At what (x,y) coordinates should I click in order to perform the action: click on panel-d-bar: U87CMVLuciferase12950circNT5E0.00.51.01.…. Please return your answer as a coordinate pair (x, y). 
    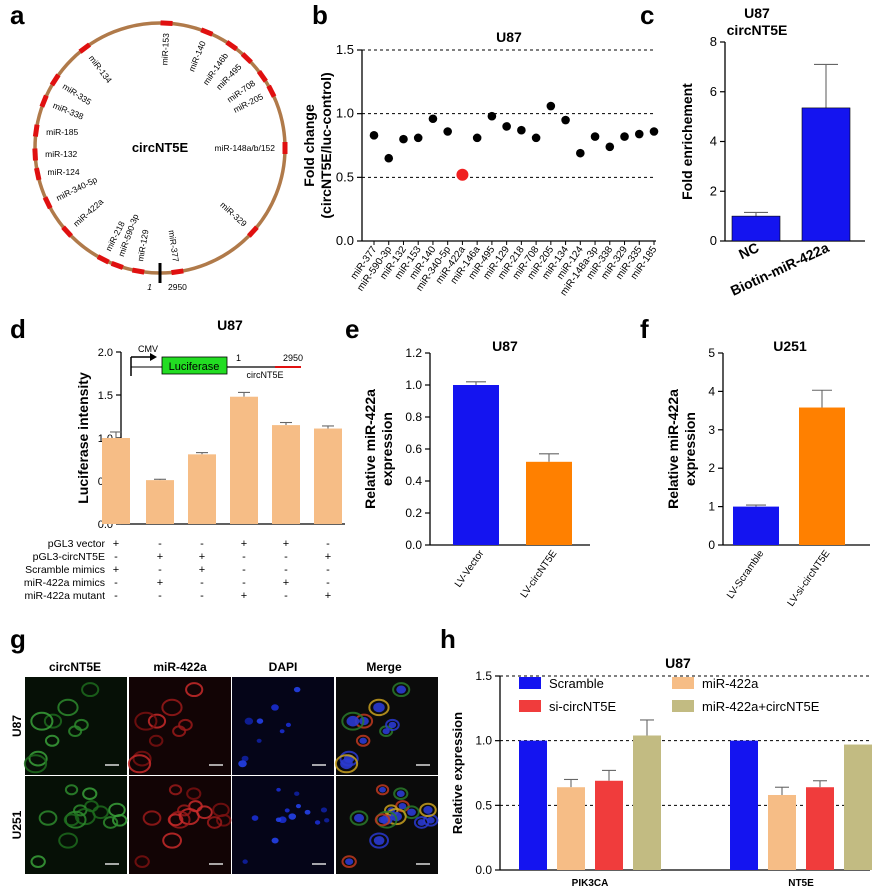
    Looking at the image, I should click on (184, 459).